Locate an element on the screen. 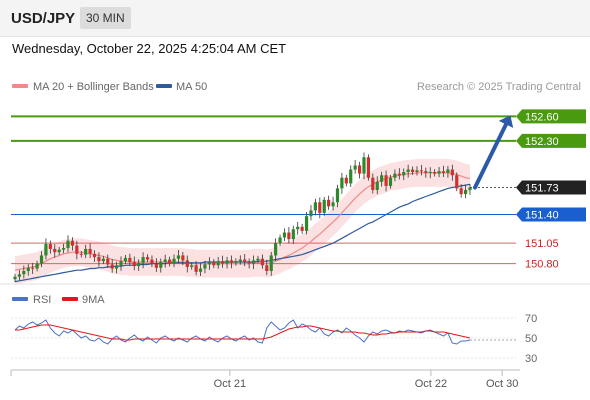 This screenshot has height=400, width=590. rsi-legend-label: RSI is located at coordinates (42, 300).